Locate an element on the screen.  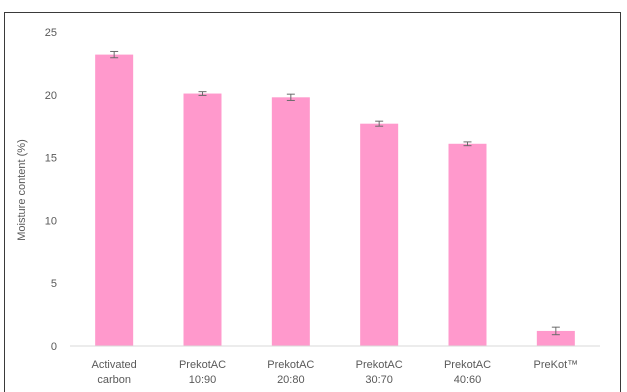
y-tick-label: 0 is located at coordinates (54, 347).